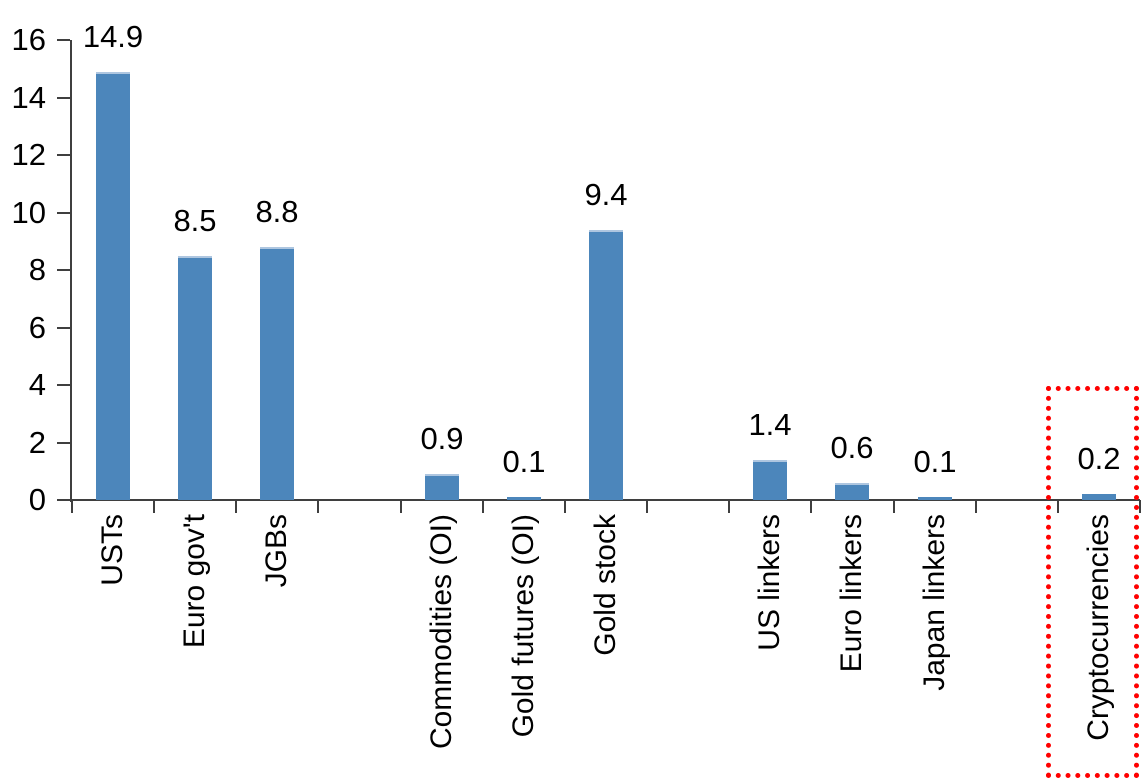  I want to click on y-axis-line, so click(71, 271).